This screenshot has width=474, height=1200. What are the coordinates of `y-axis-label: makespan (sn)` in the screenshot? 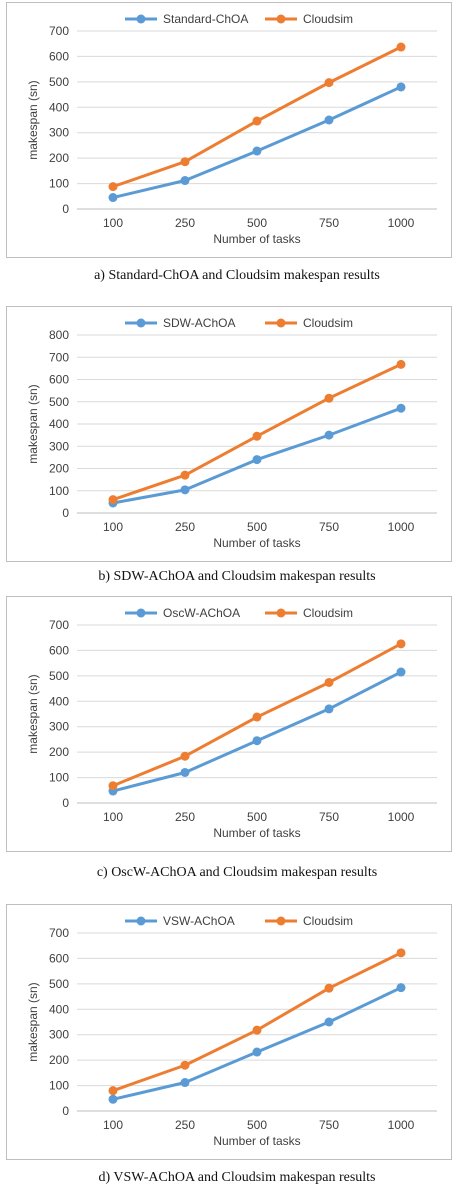 It's located at (33, 423).